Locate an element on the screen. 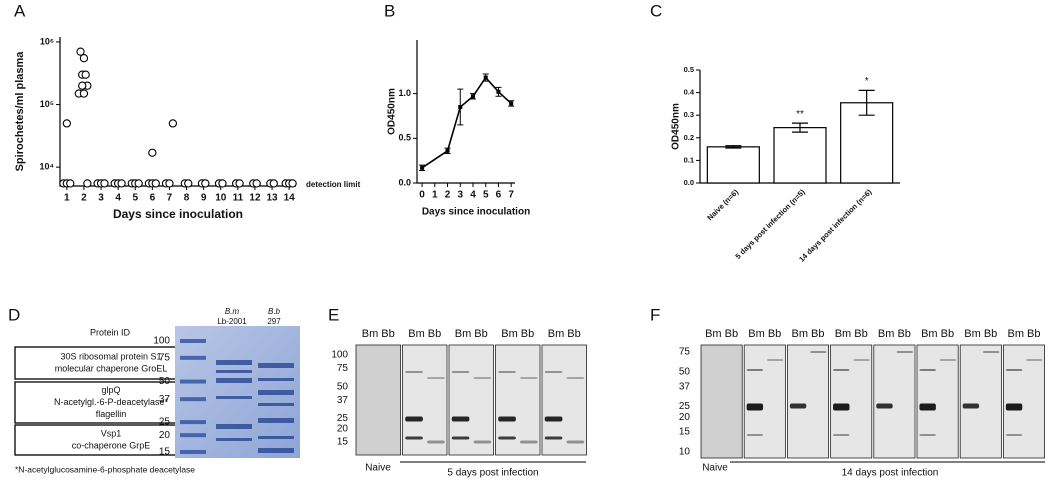  protein-id-header: Protein ID is located at coordinates (110, 332).